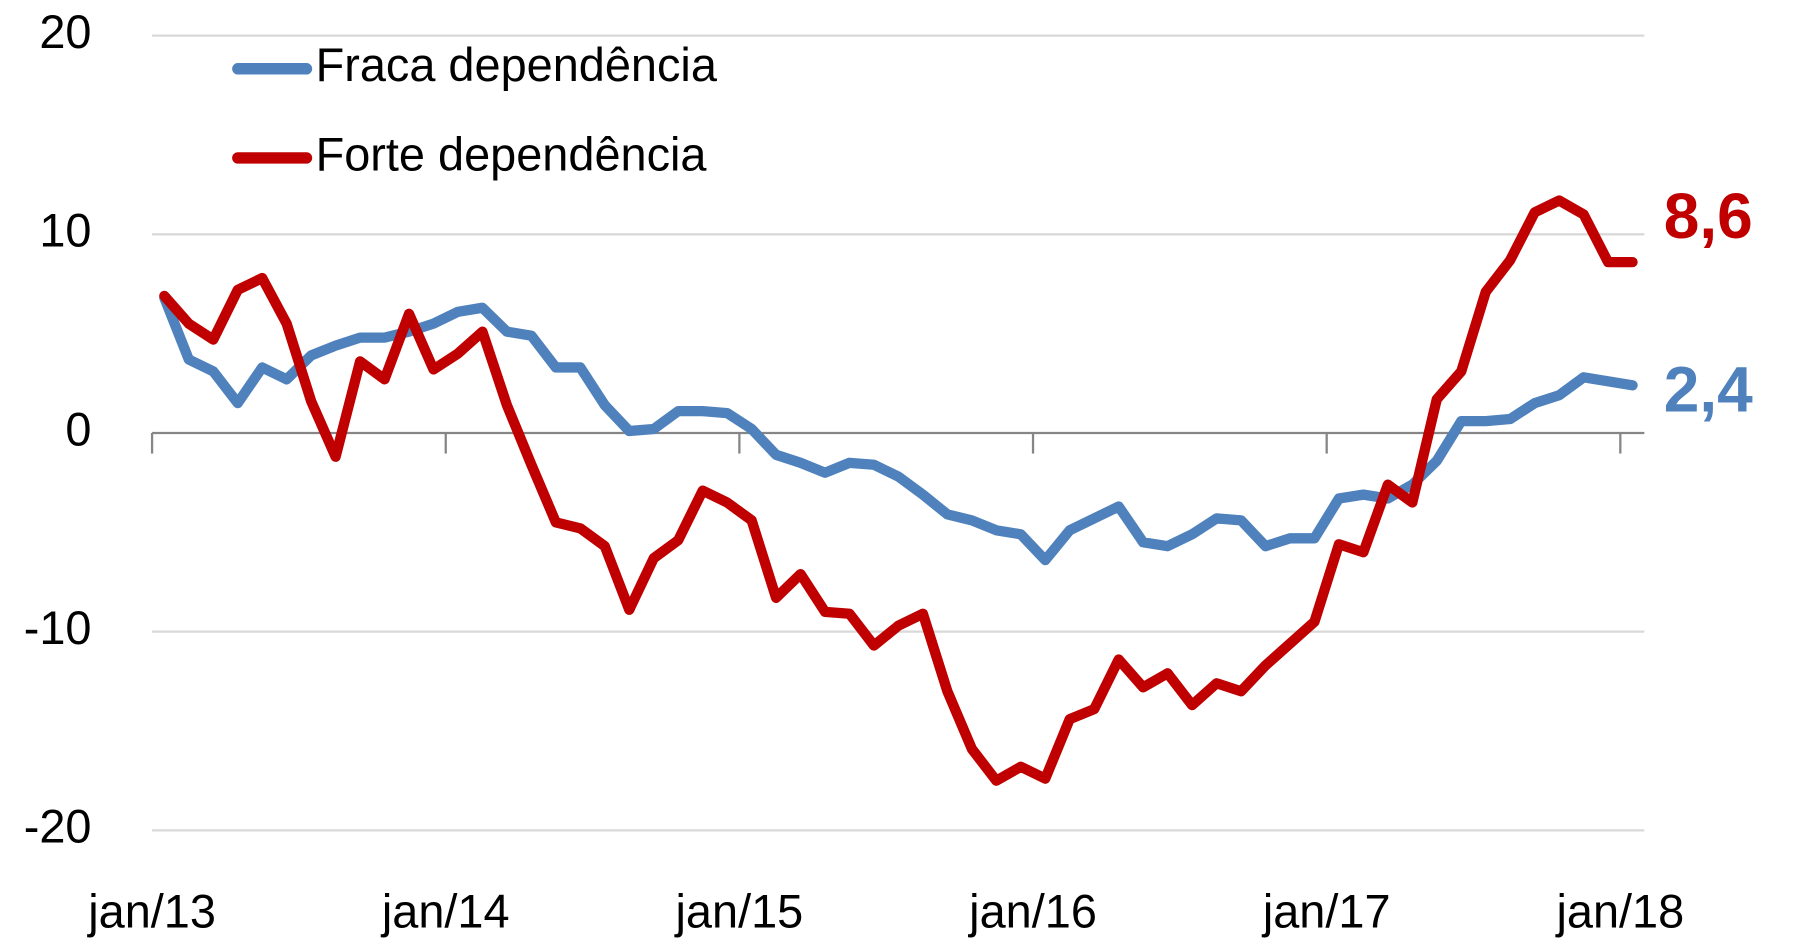 The image size is (1793, 946). Describe the element at coordinates (1326, 911) in the screenshot. I see `x-tick-label: jan/17` at that location.